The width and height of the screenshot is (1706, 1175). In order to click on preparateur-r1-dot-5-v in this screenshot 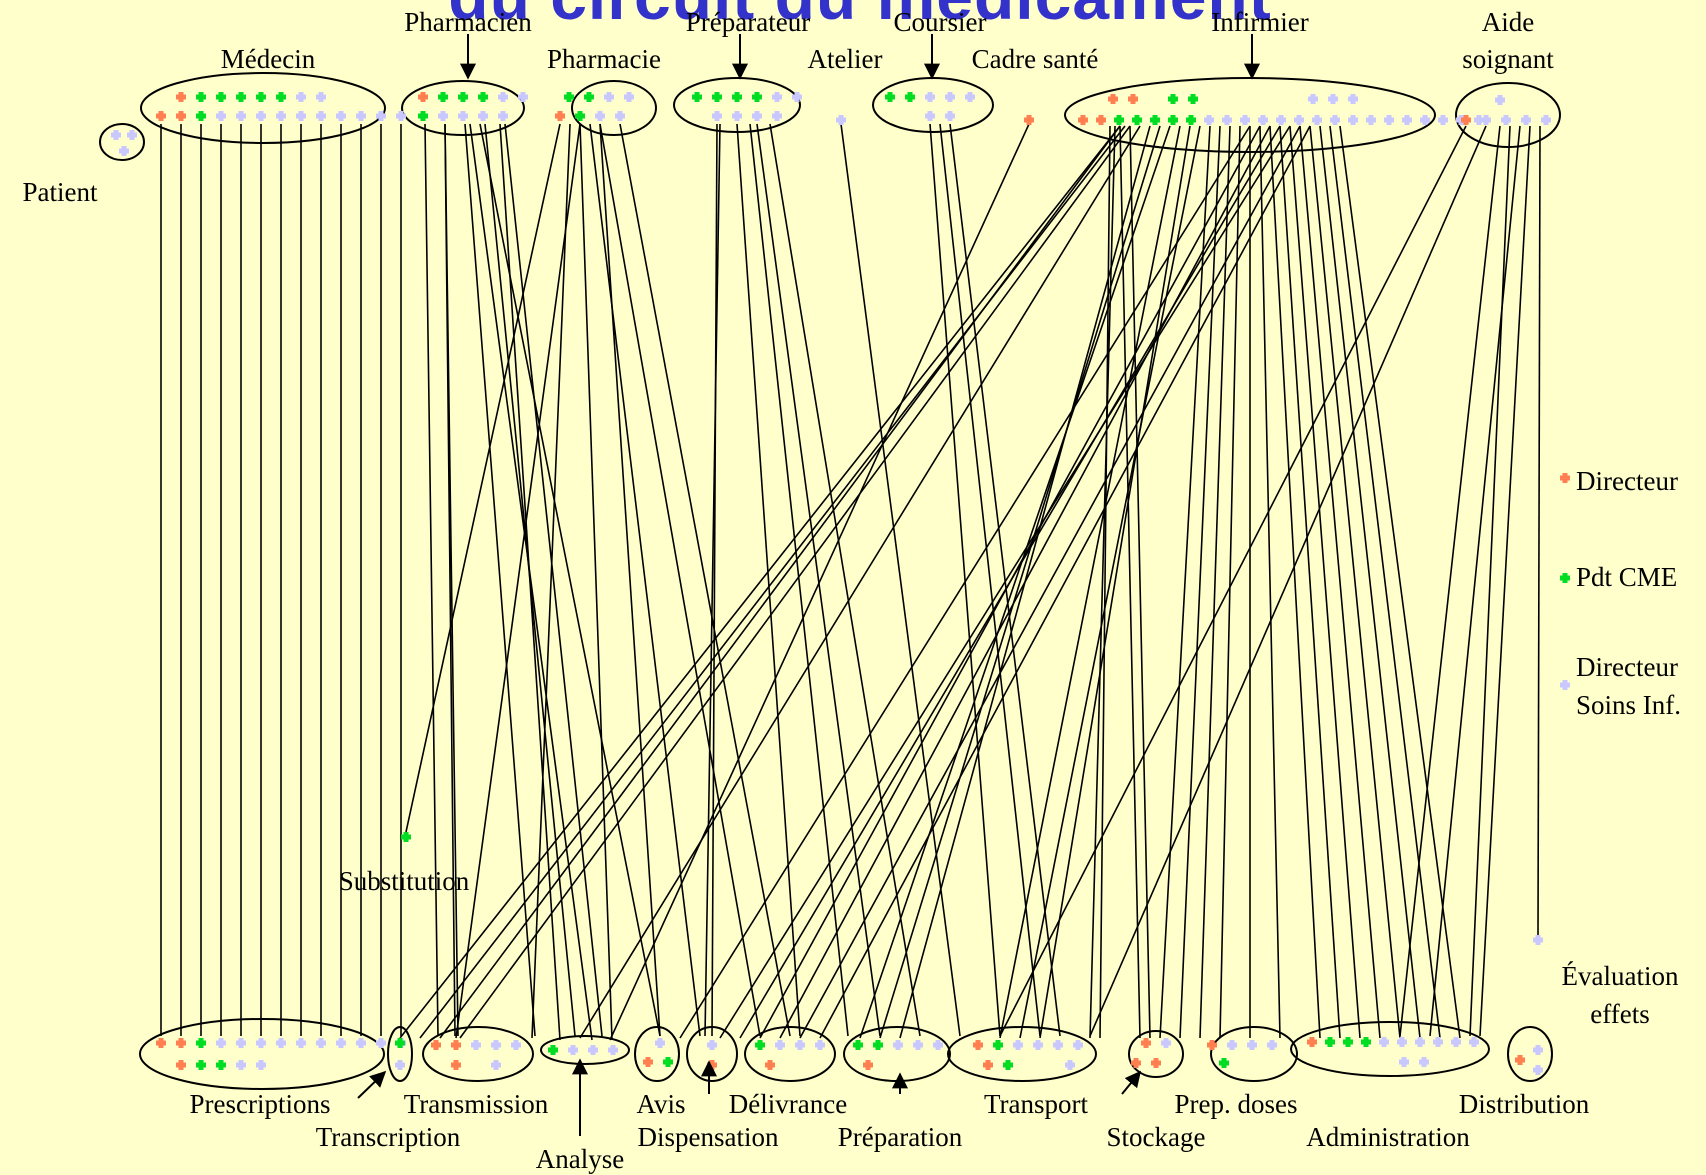, I will do `click(797, 97)`.